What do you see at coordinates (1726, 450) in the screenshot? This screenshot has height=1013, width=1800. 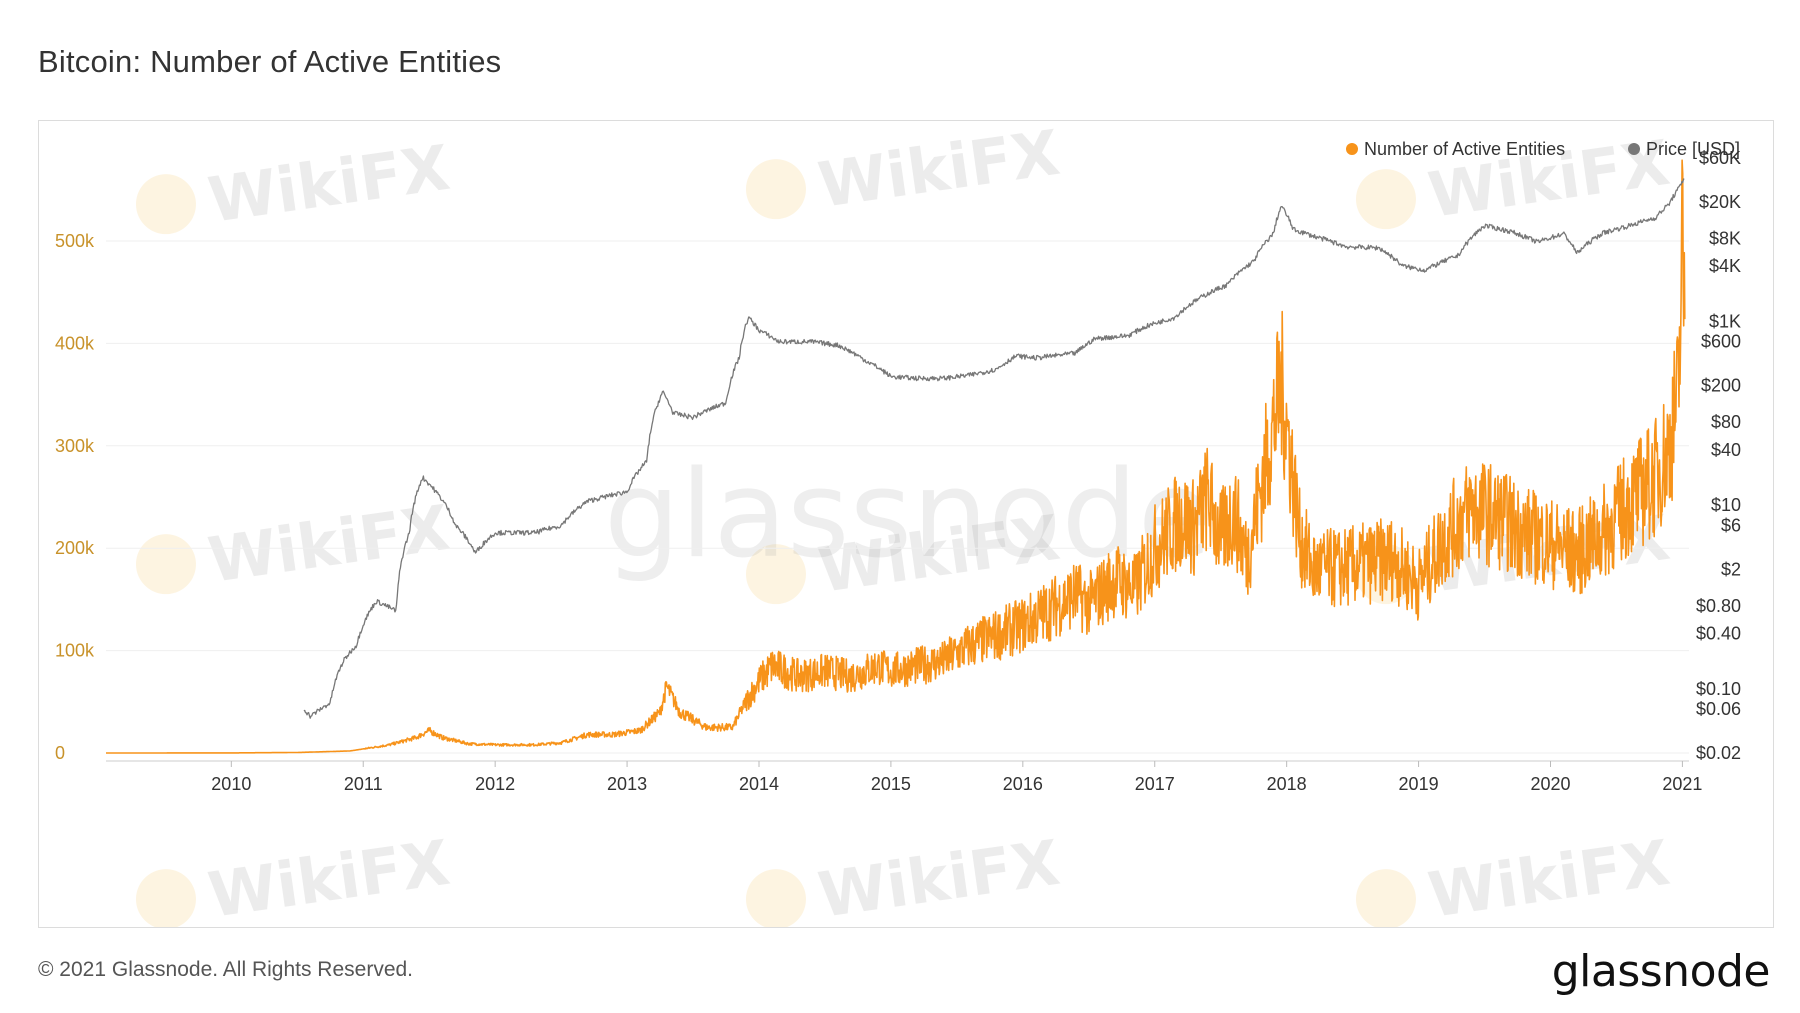 I see `right-tick-label: $40` at bounding box center [1726, 450].